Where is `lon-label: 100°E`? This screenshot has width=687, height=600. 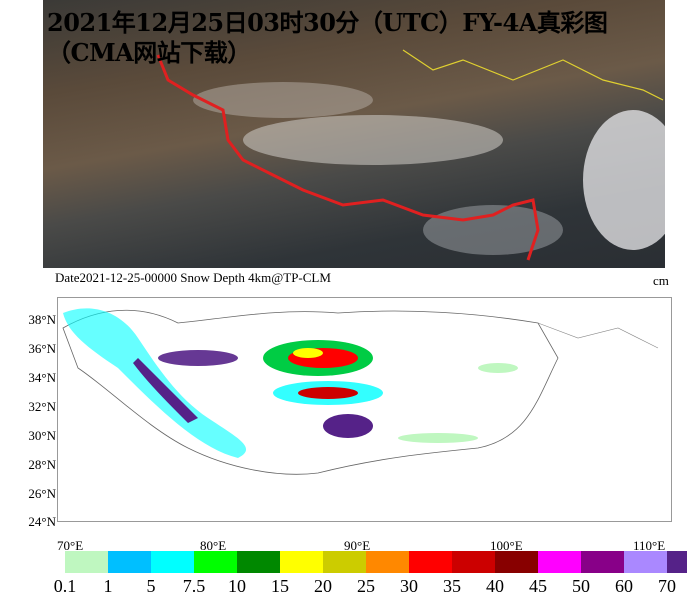 lon-label: 100°E is located at coordinates (506, 545).